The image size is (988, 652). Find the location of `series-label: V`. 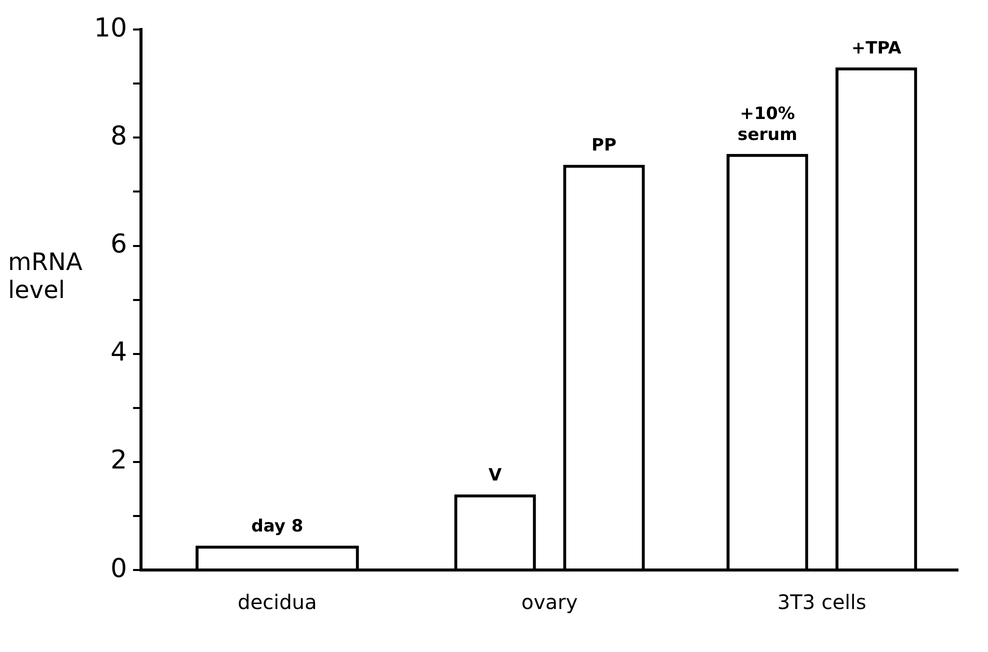

series-label: V is located at coordinates (495, 475).